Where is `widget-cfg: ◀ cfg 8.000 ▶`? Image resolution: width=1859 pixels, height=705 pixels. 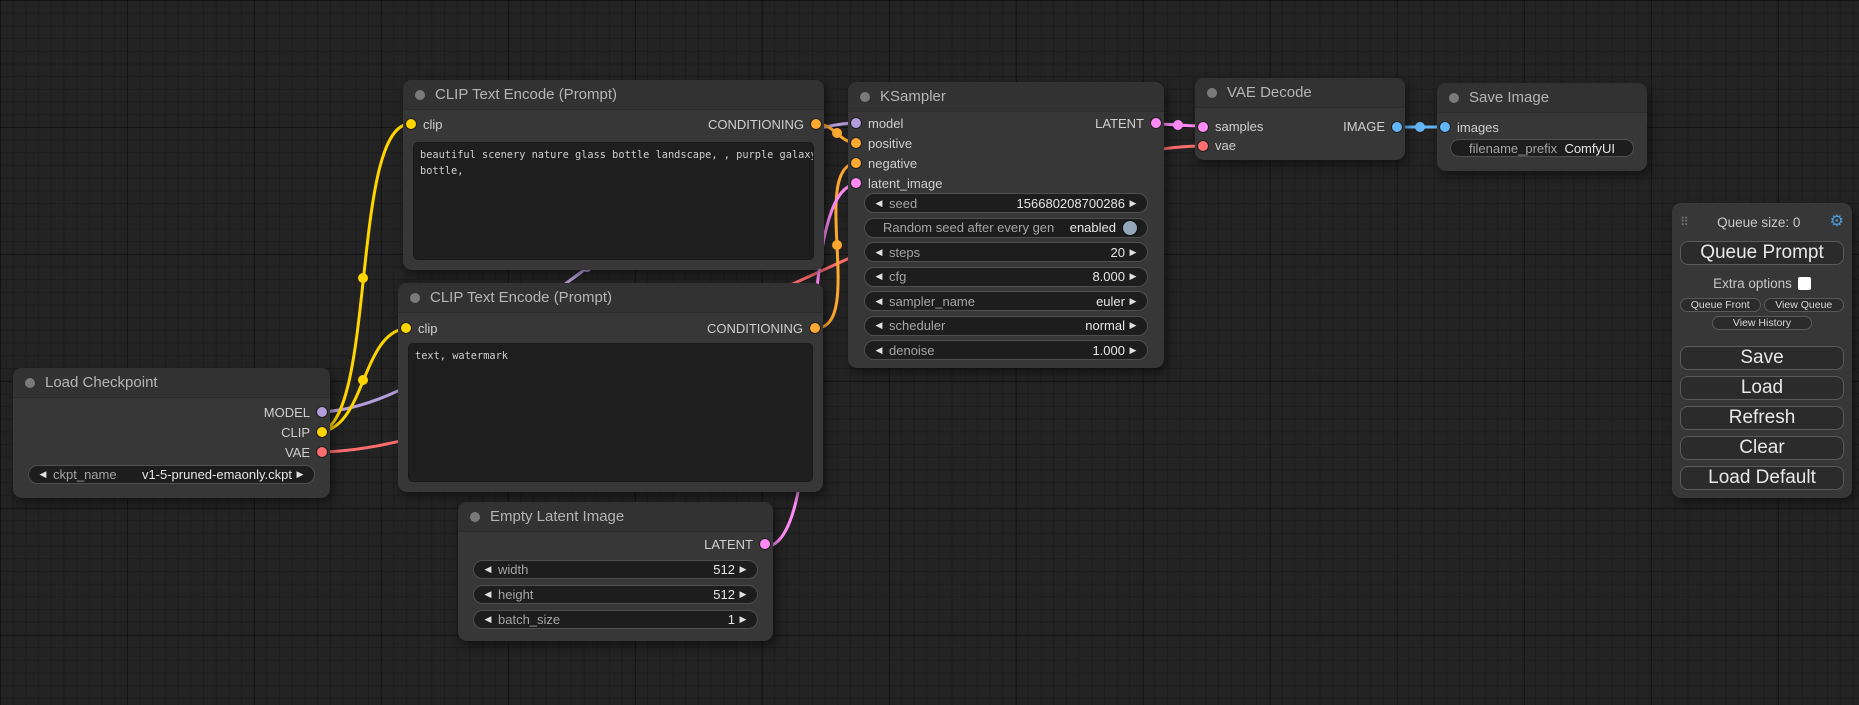
widget-cfg: ◀ cfg 8.000 ▶ is located at coordinates (1006, 276).